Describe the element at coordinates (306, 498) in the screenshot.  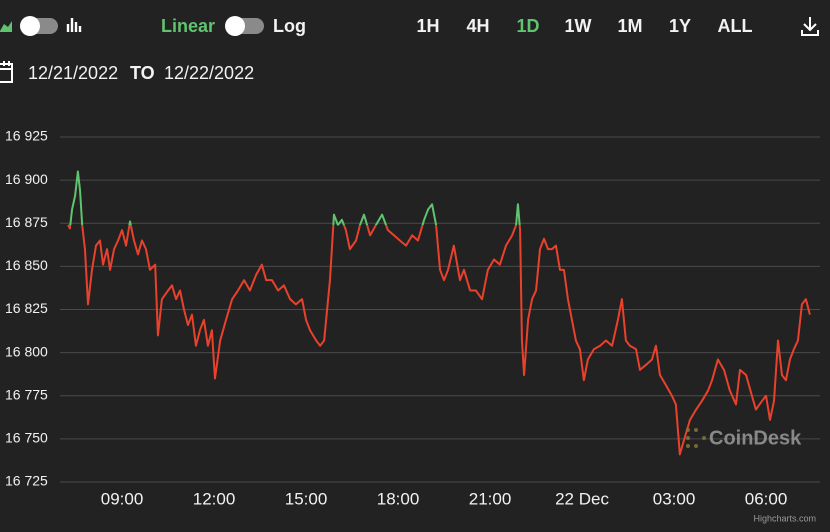
I see `x-tick-label: 15:00` at that location.